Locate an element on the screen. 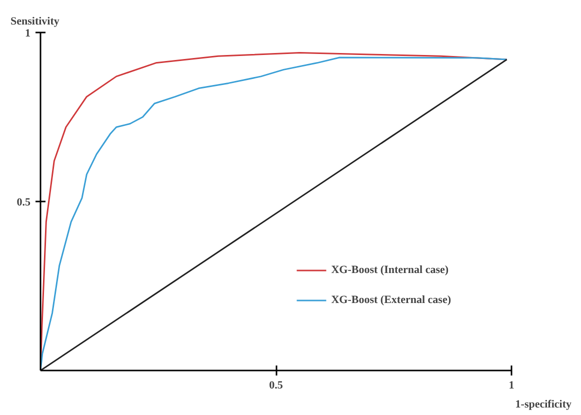 The height and width of the screenshot is (415, 581). legend-label: XG-Boost (Internal case) is located at coordinates (390, 270).